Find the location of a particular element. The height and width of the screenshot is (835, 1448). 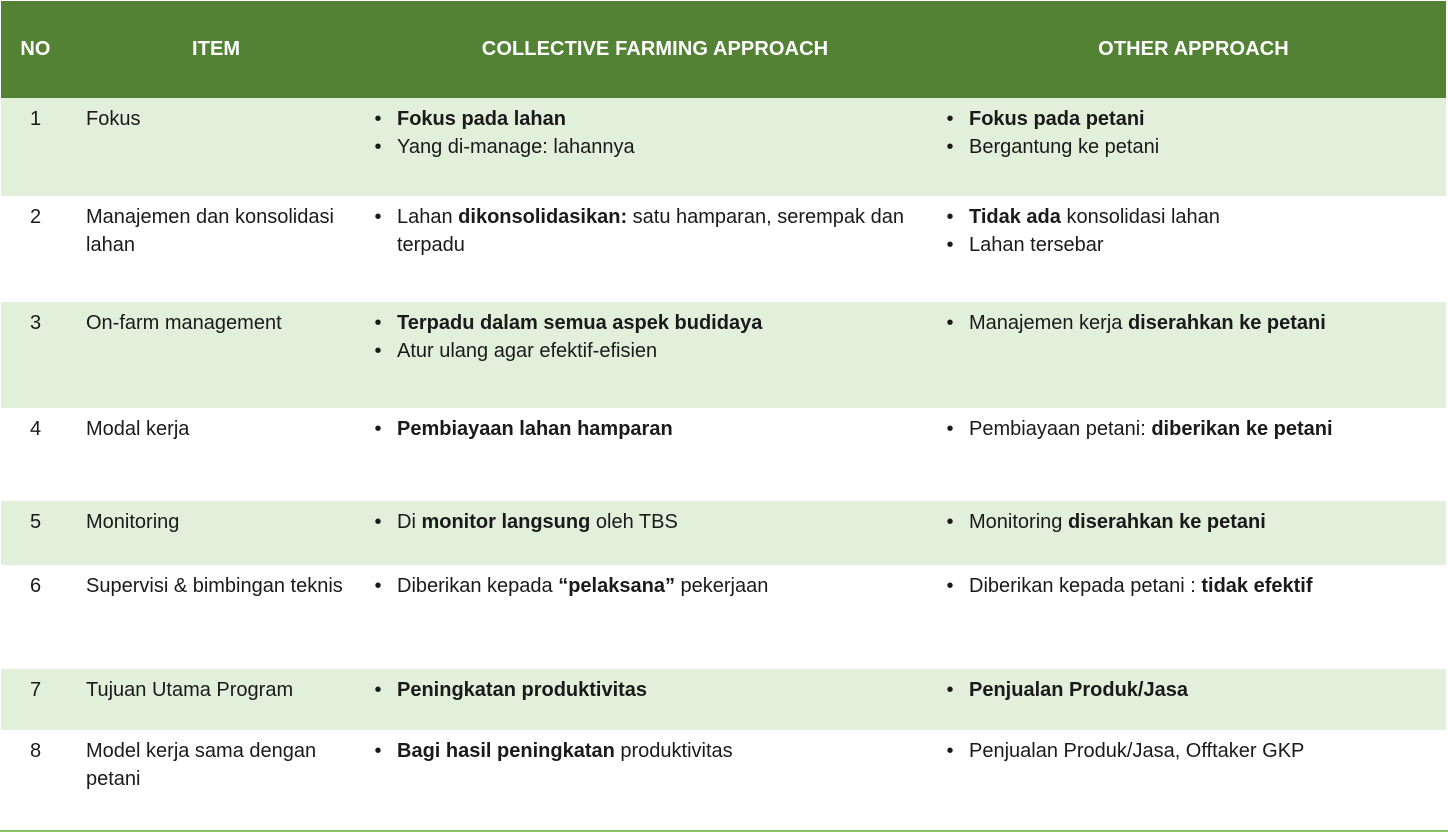

other-approach-cell: • Diberikan kepada petani : tidak efektif is located at coordinates (1193, 617).